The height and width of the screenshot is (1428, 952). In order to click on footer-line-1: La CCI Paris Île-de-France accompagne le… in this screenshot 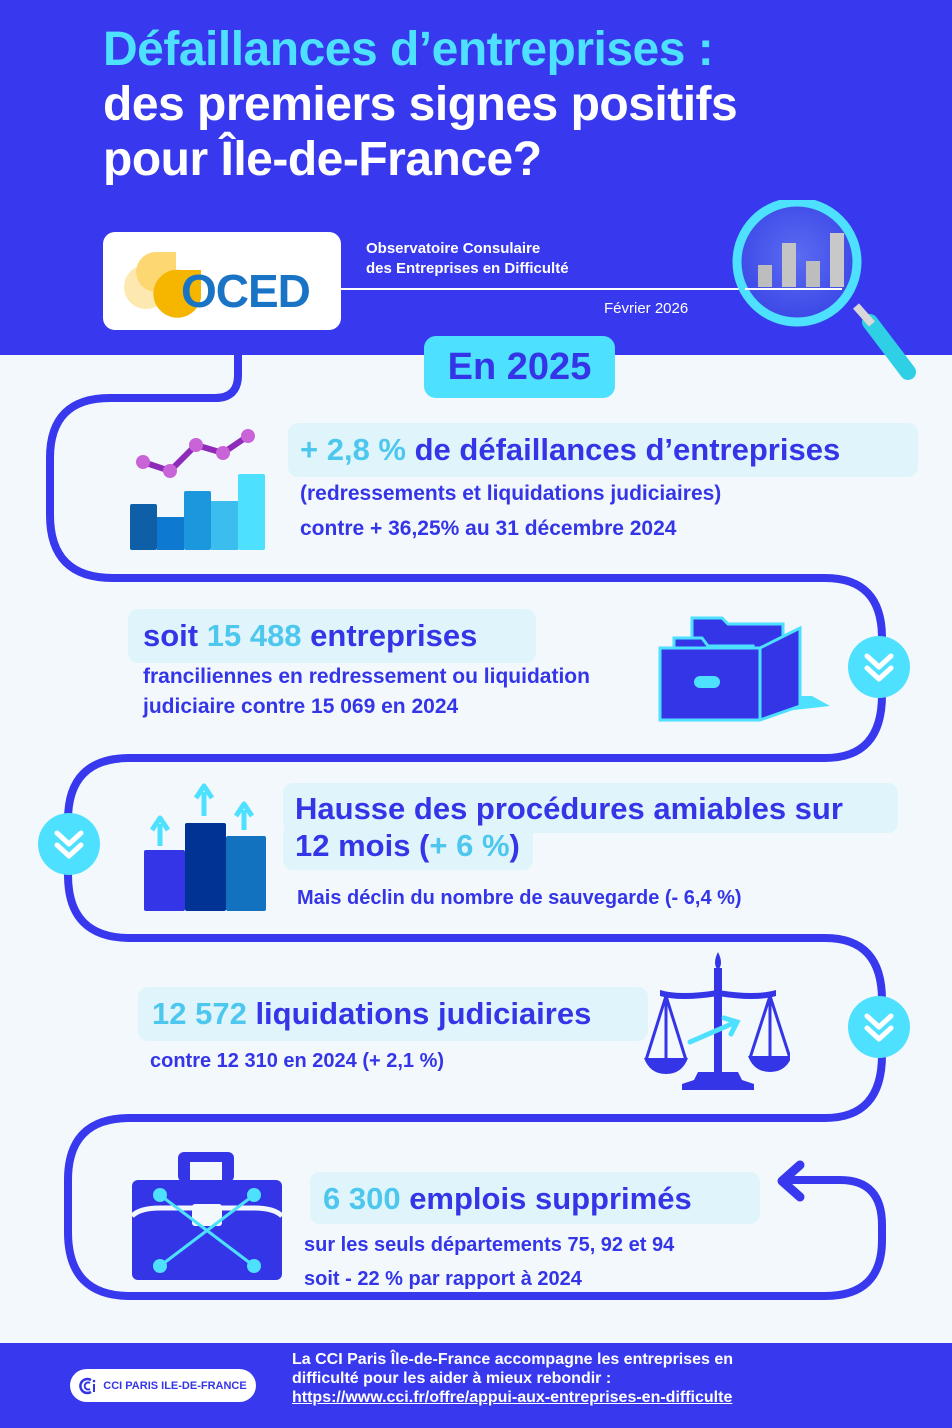, I will do `click(513, 1359)`.